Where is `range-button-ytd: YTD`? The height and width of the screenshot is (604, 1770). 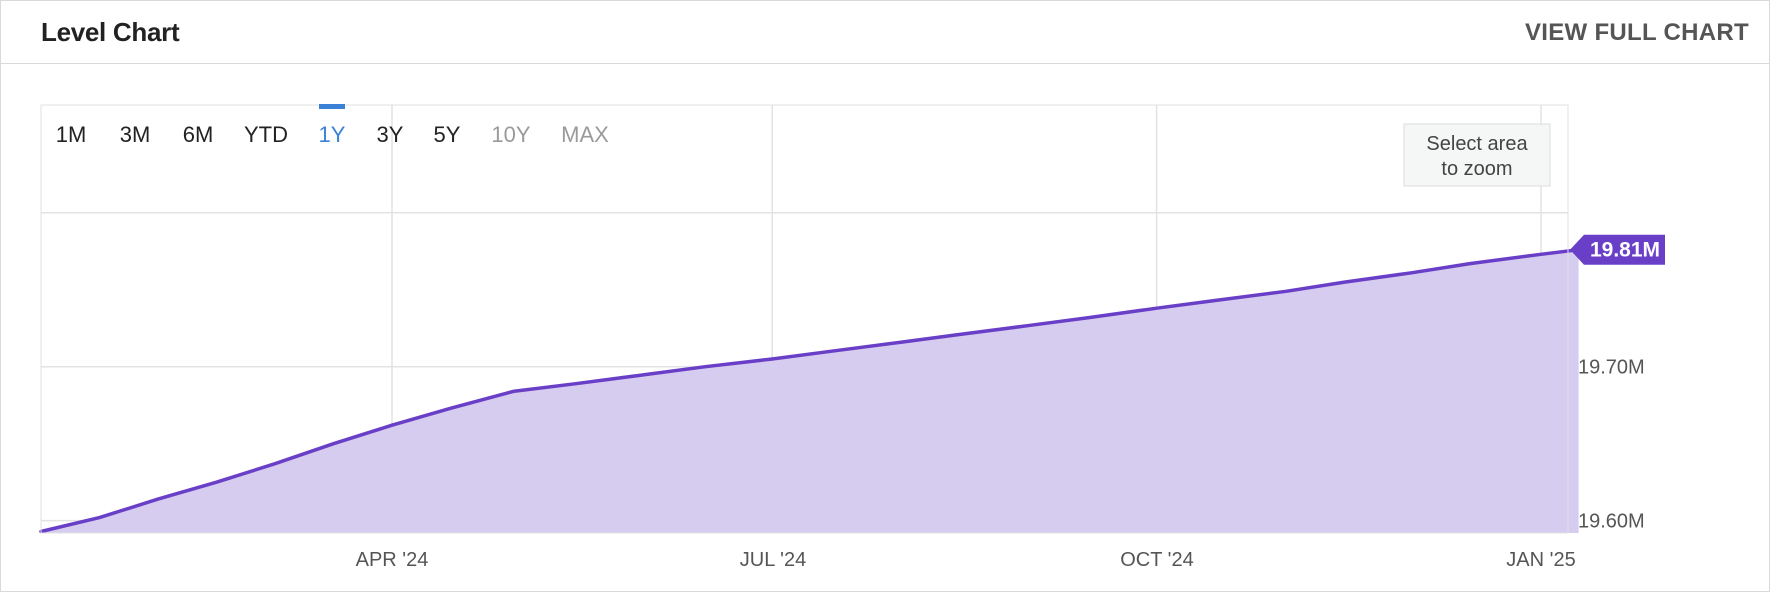
range-button-ytd: YTD is located at coordinates (266, 134).